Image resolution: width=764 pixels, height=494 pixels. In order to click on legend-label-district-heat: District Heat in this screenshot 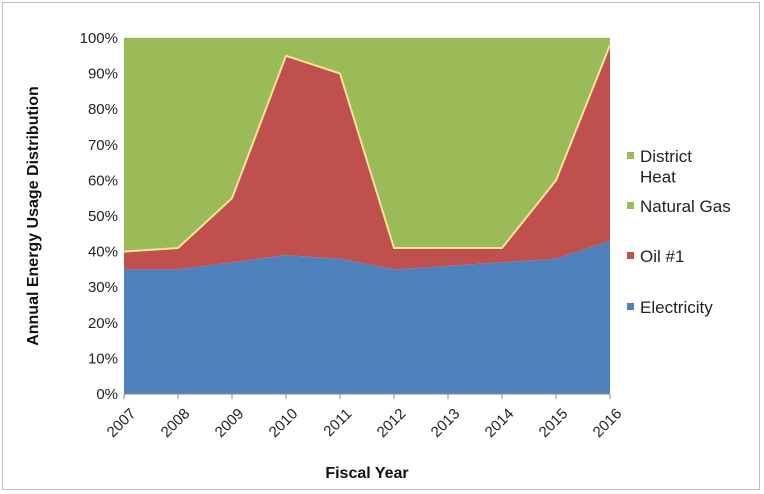, I will do `click(666, 166)`.